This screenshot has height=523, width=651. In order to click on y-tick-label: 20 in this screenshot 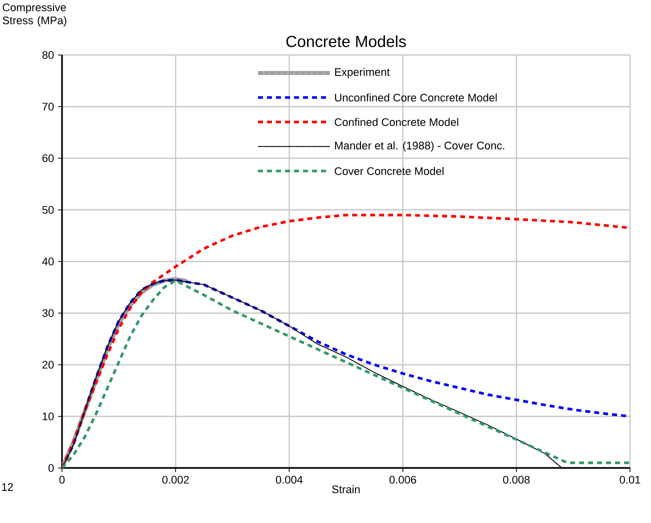, I will do `click(48, 364)`.